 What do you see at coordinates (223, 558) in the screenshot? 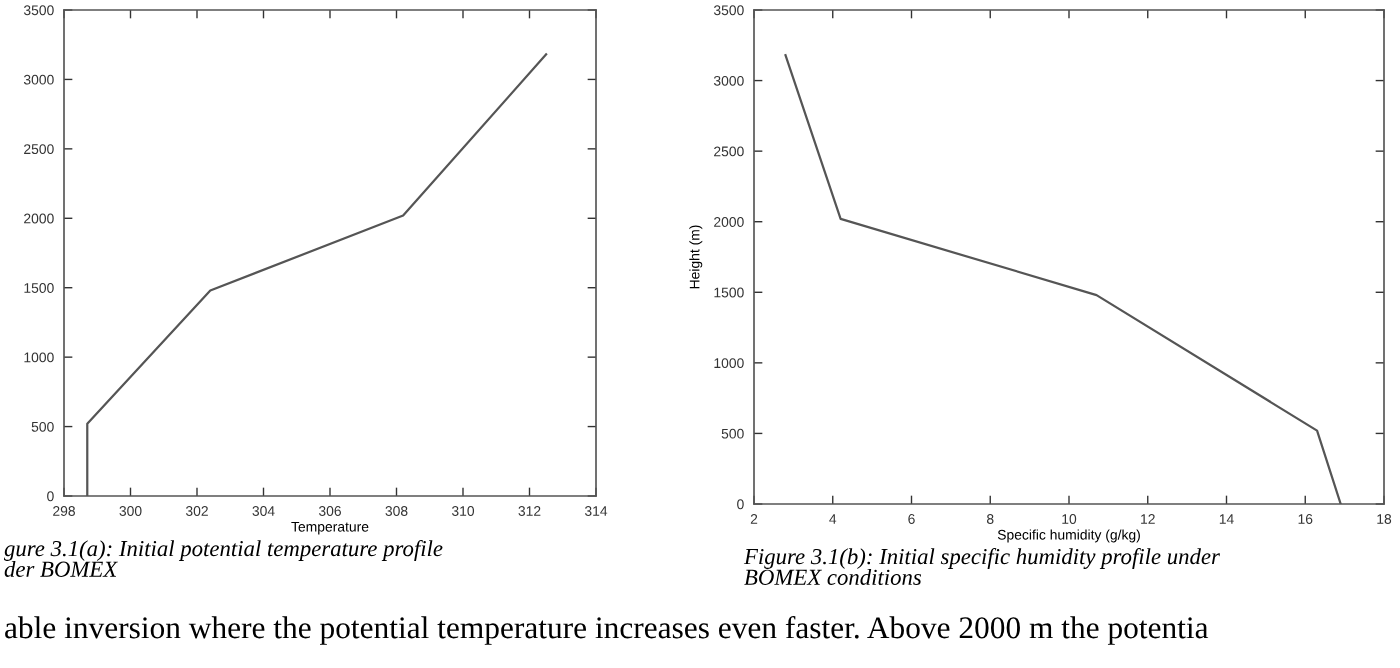
I see `text: gure 3.1(a): Initial potential temperature profile der BOMEX` at bounding box center [223, 558].